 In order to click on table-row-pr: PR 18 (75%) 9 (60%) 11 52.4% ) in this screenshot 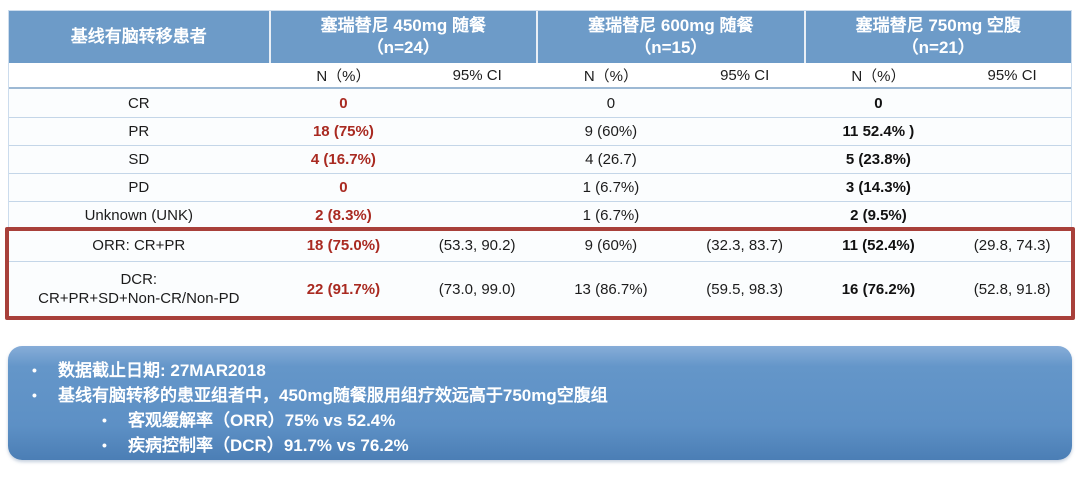, I will do `click(540, 131)`.